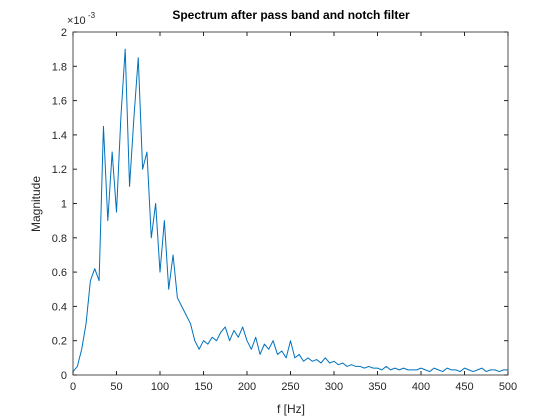  Describe the element at coordinates (36, 204) in the screenshot. I see `y-axis-label: Magnitude` at that location.